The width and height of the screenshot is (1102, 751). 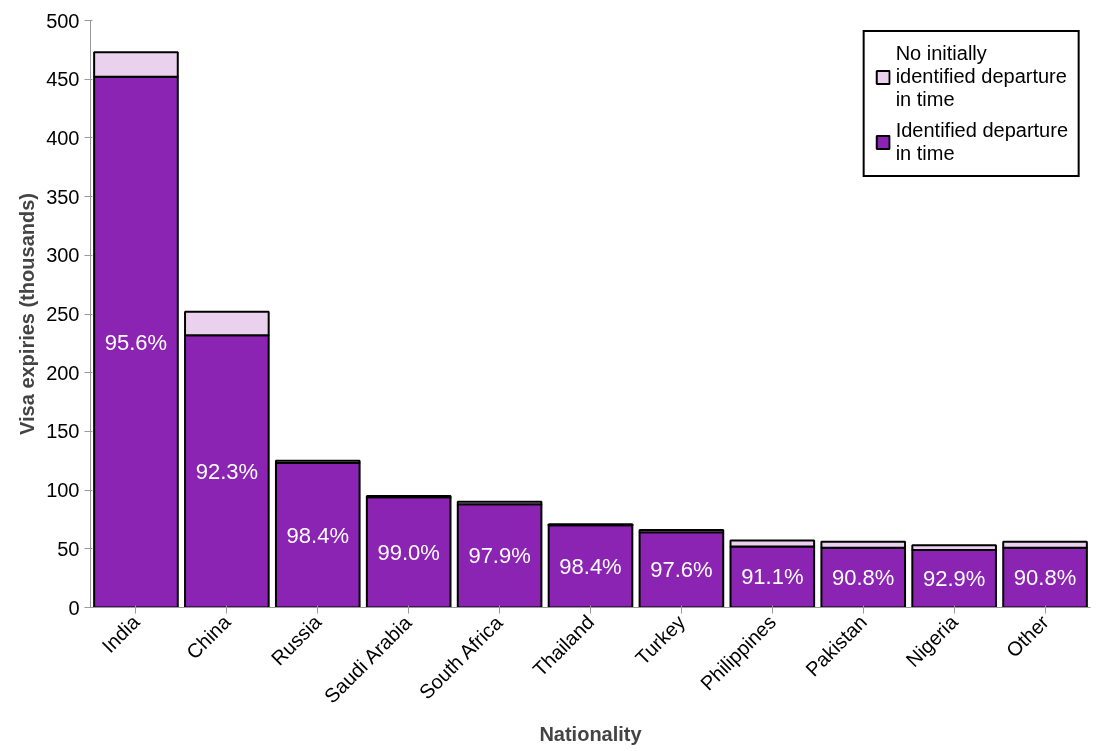 I want to click on y-axis-title: Visa expiries (thousands), so click(x=27, y=314).